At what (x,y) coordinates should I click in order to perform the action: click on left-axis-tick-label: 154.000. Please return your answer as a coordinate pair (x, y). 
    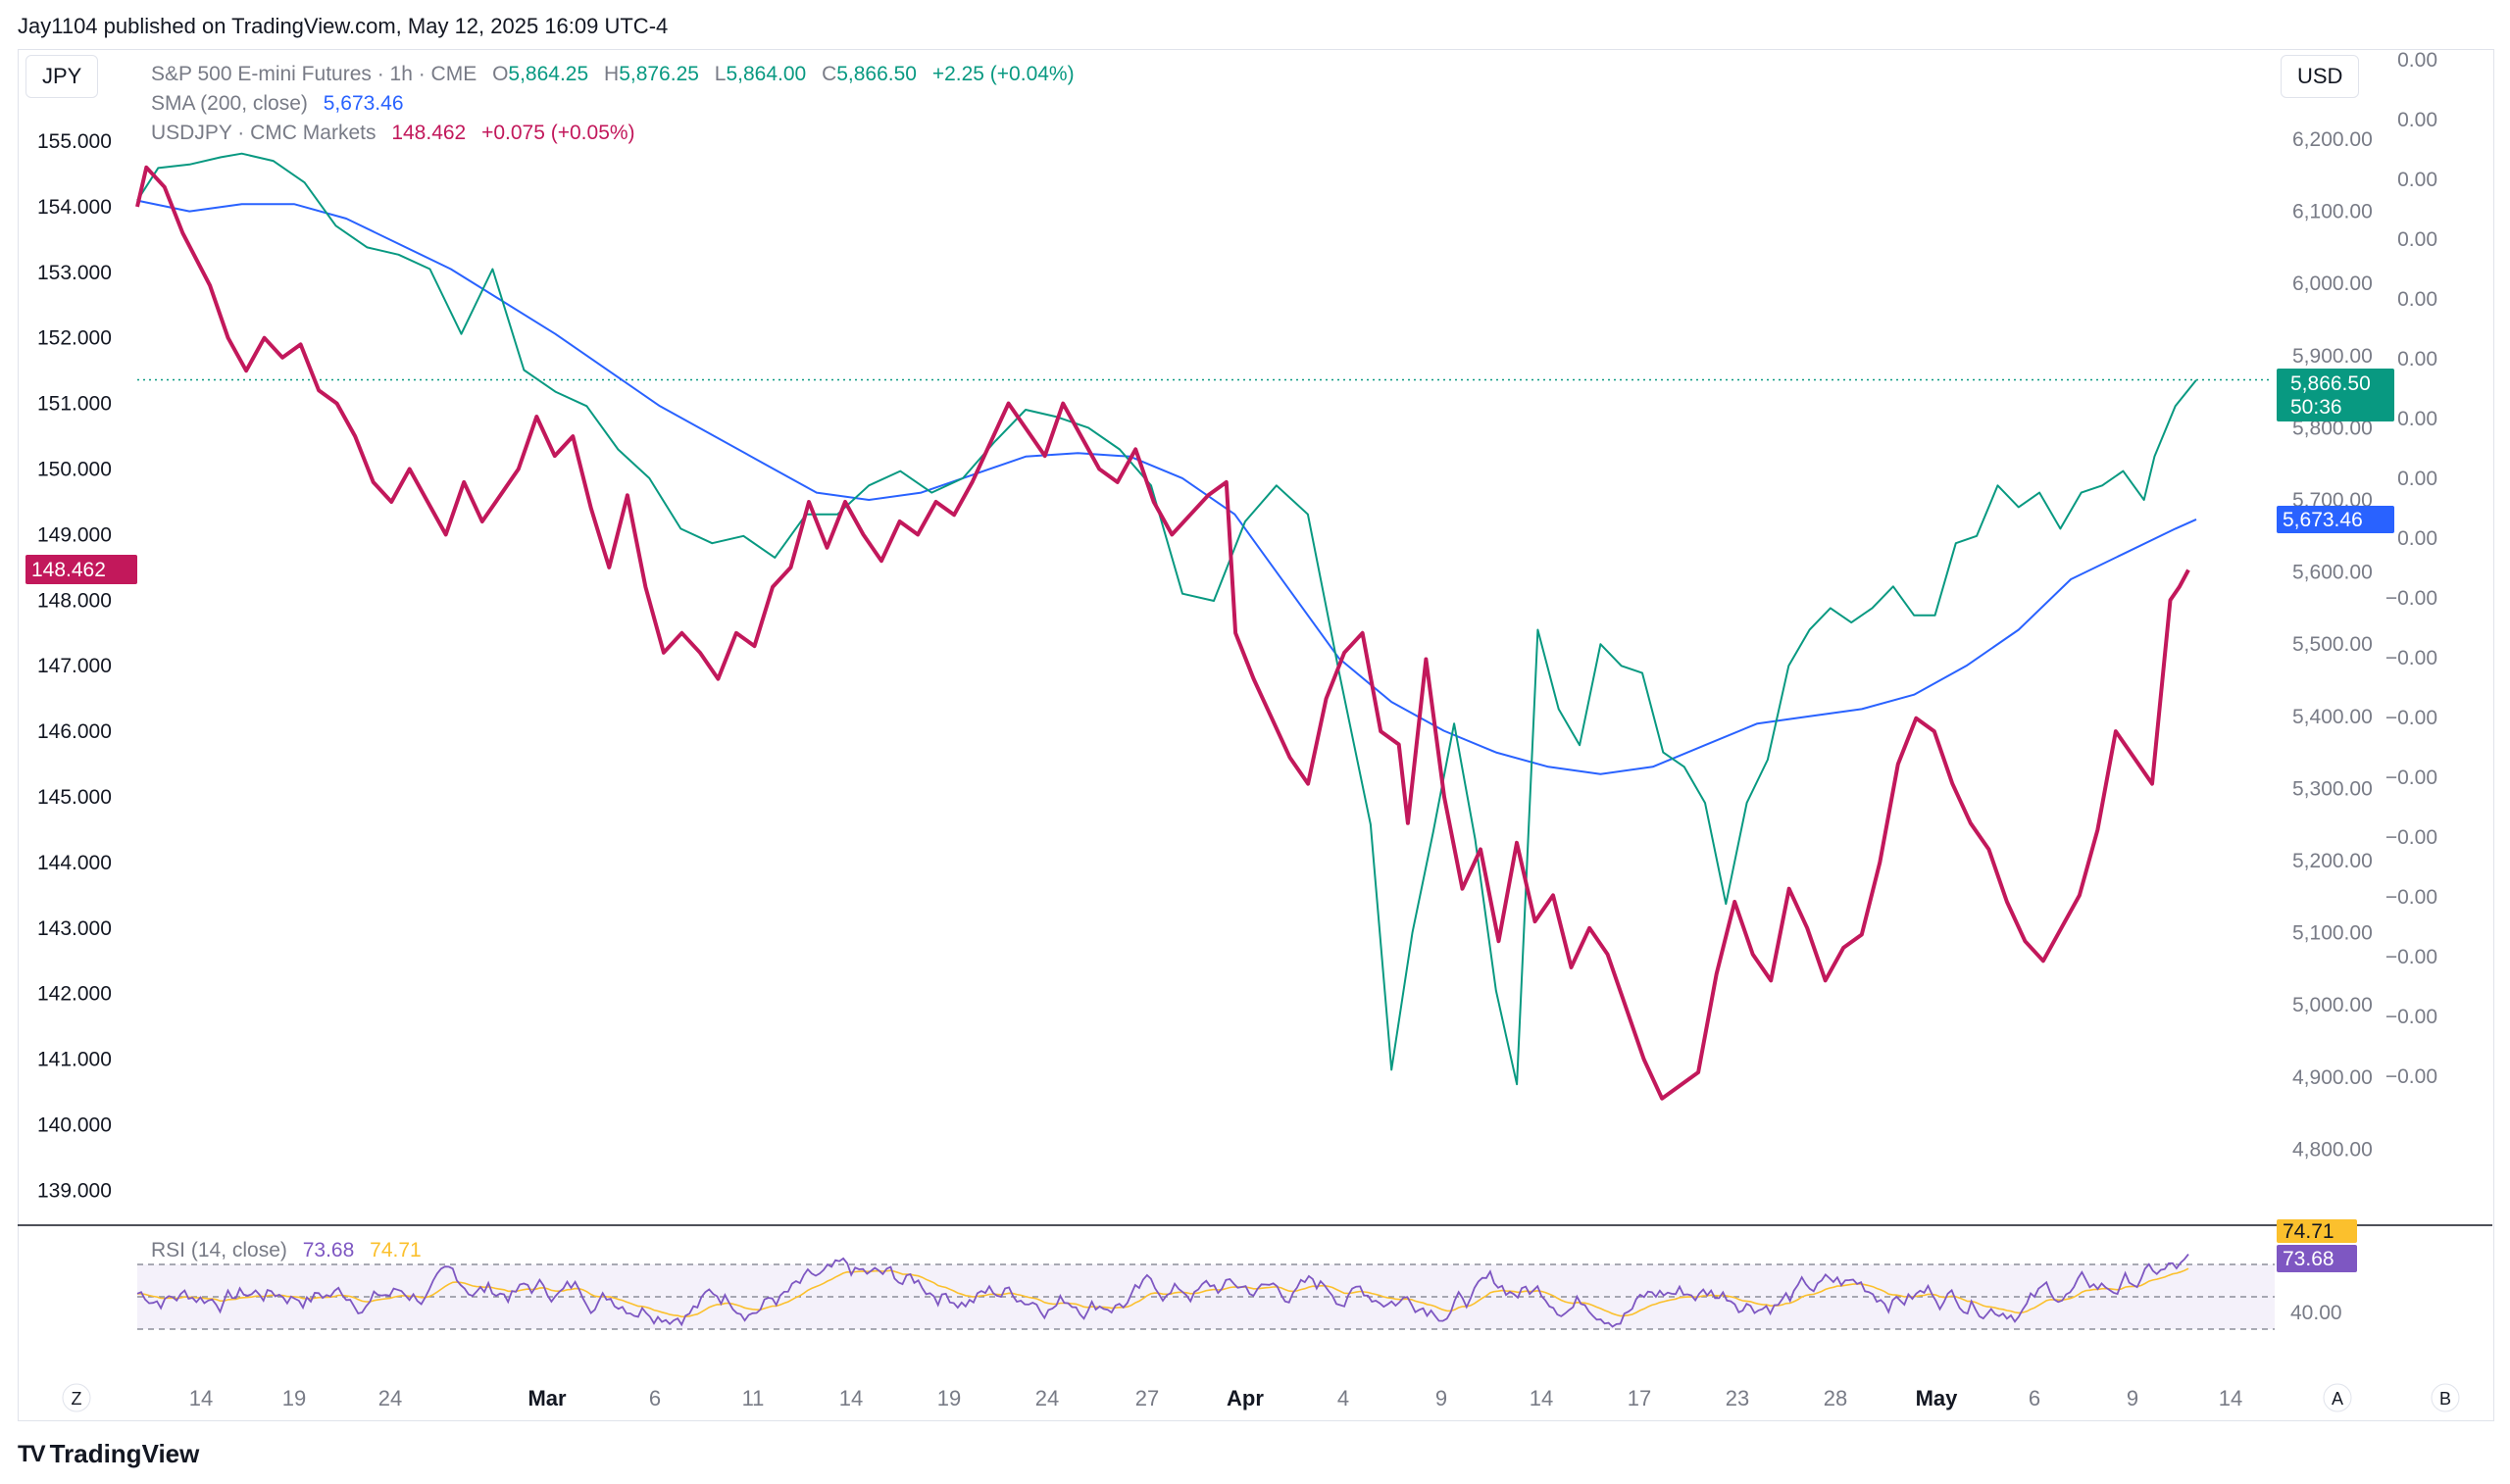
    Looking at the image, I should click on (74, 207).